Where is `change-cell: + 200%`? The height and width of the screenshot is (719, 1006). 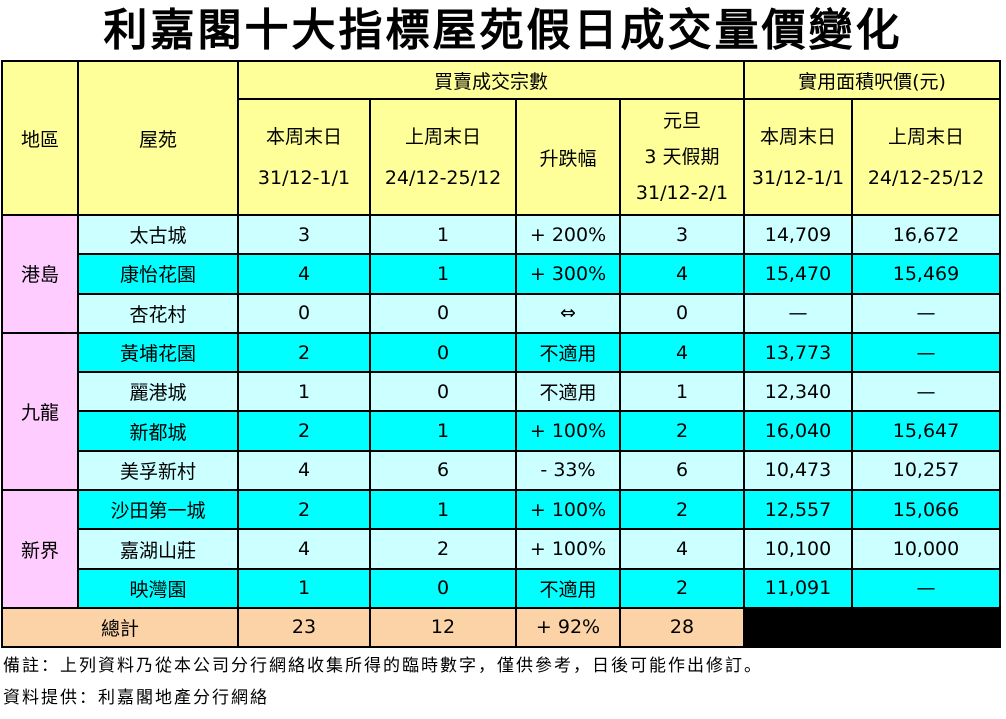
change-cell: + 200% is located at coordinates (568, 234).